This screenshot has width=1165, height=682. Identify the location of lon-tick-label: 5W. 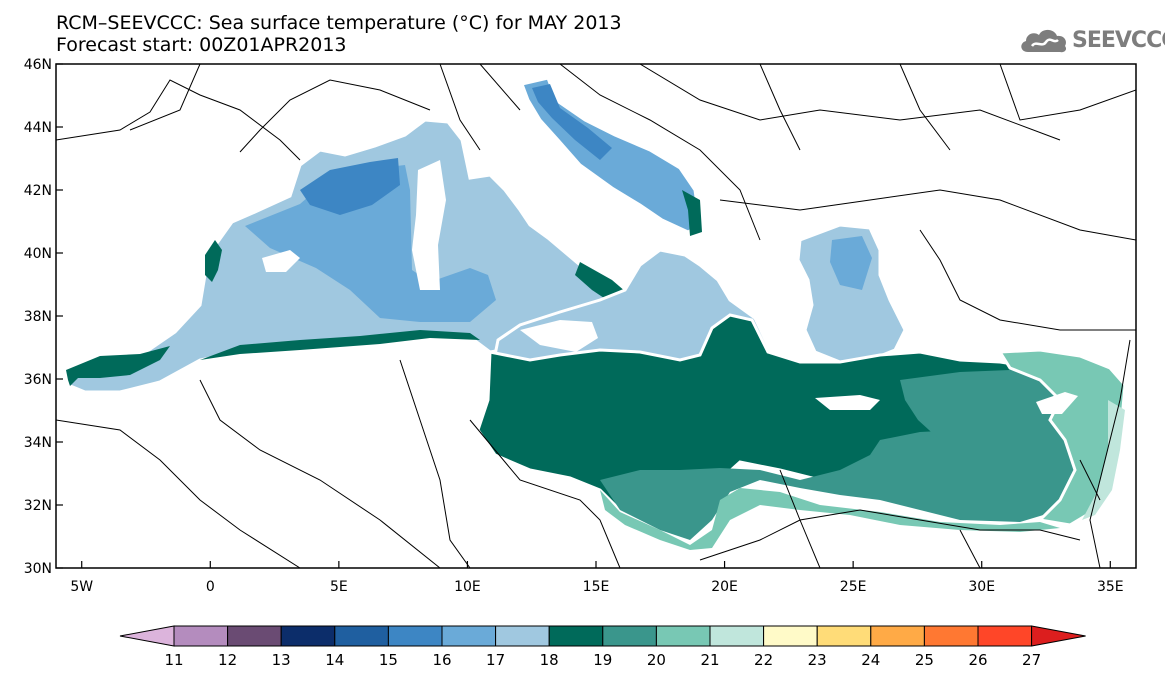
(81, 587).